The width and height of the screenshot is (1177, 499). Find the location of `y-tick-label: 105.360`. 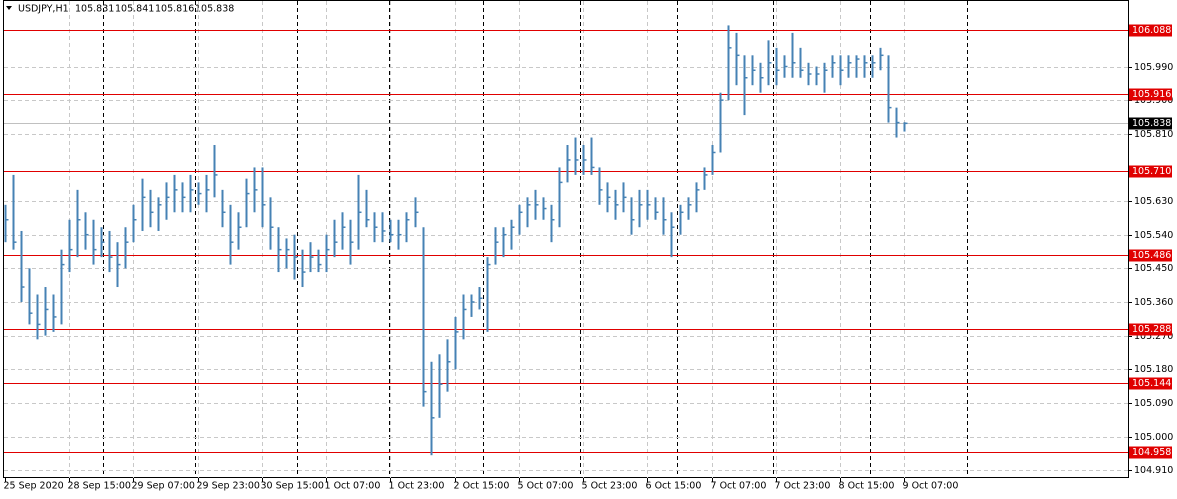

y-tick-label: 105.360 is located at coordinates (1153, 302).